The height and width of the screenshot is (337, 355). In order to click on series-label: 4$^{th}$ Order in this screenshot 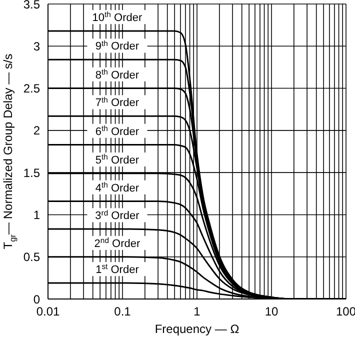, I will do `click(117, 187)`.